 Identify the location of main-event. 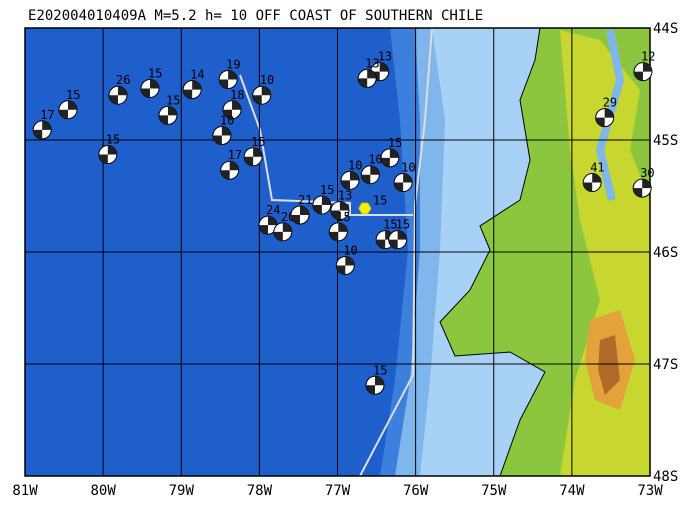
(365, 208).